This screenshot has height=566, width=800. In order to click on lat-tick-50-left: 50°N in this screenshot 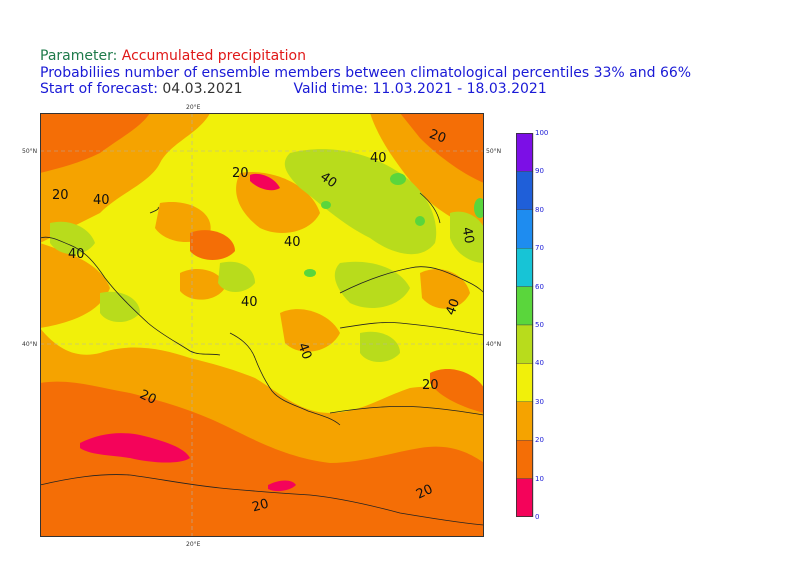, I will do `click(30, 151)`.